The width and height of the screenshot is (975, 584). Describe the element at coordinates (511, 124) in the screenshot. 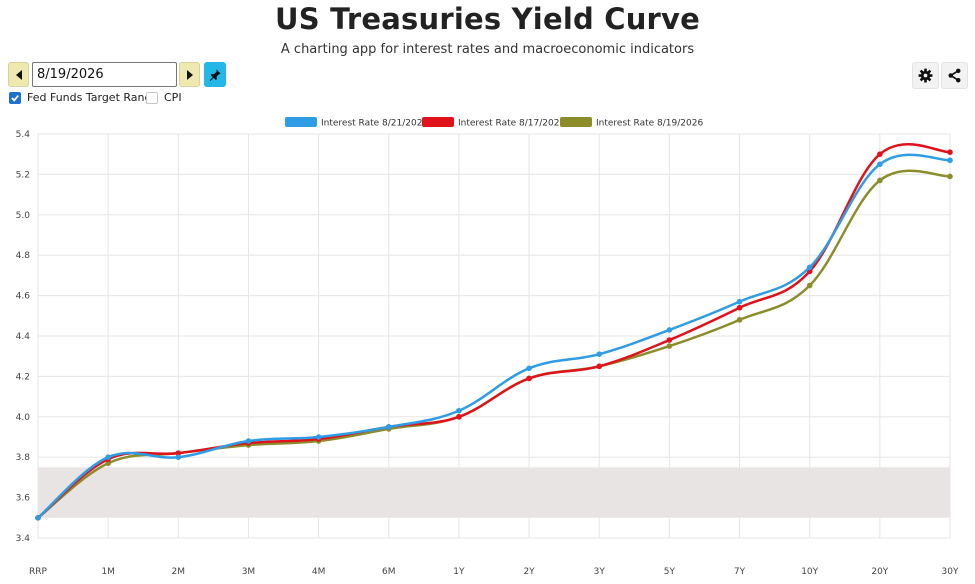

I see `legend-label: Interest Rate 8/17/2026` at that location.